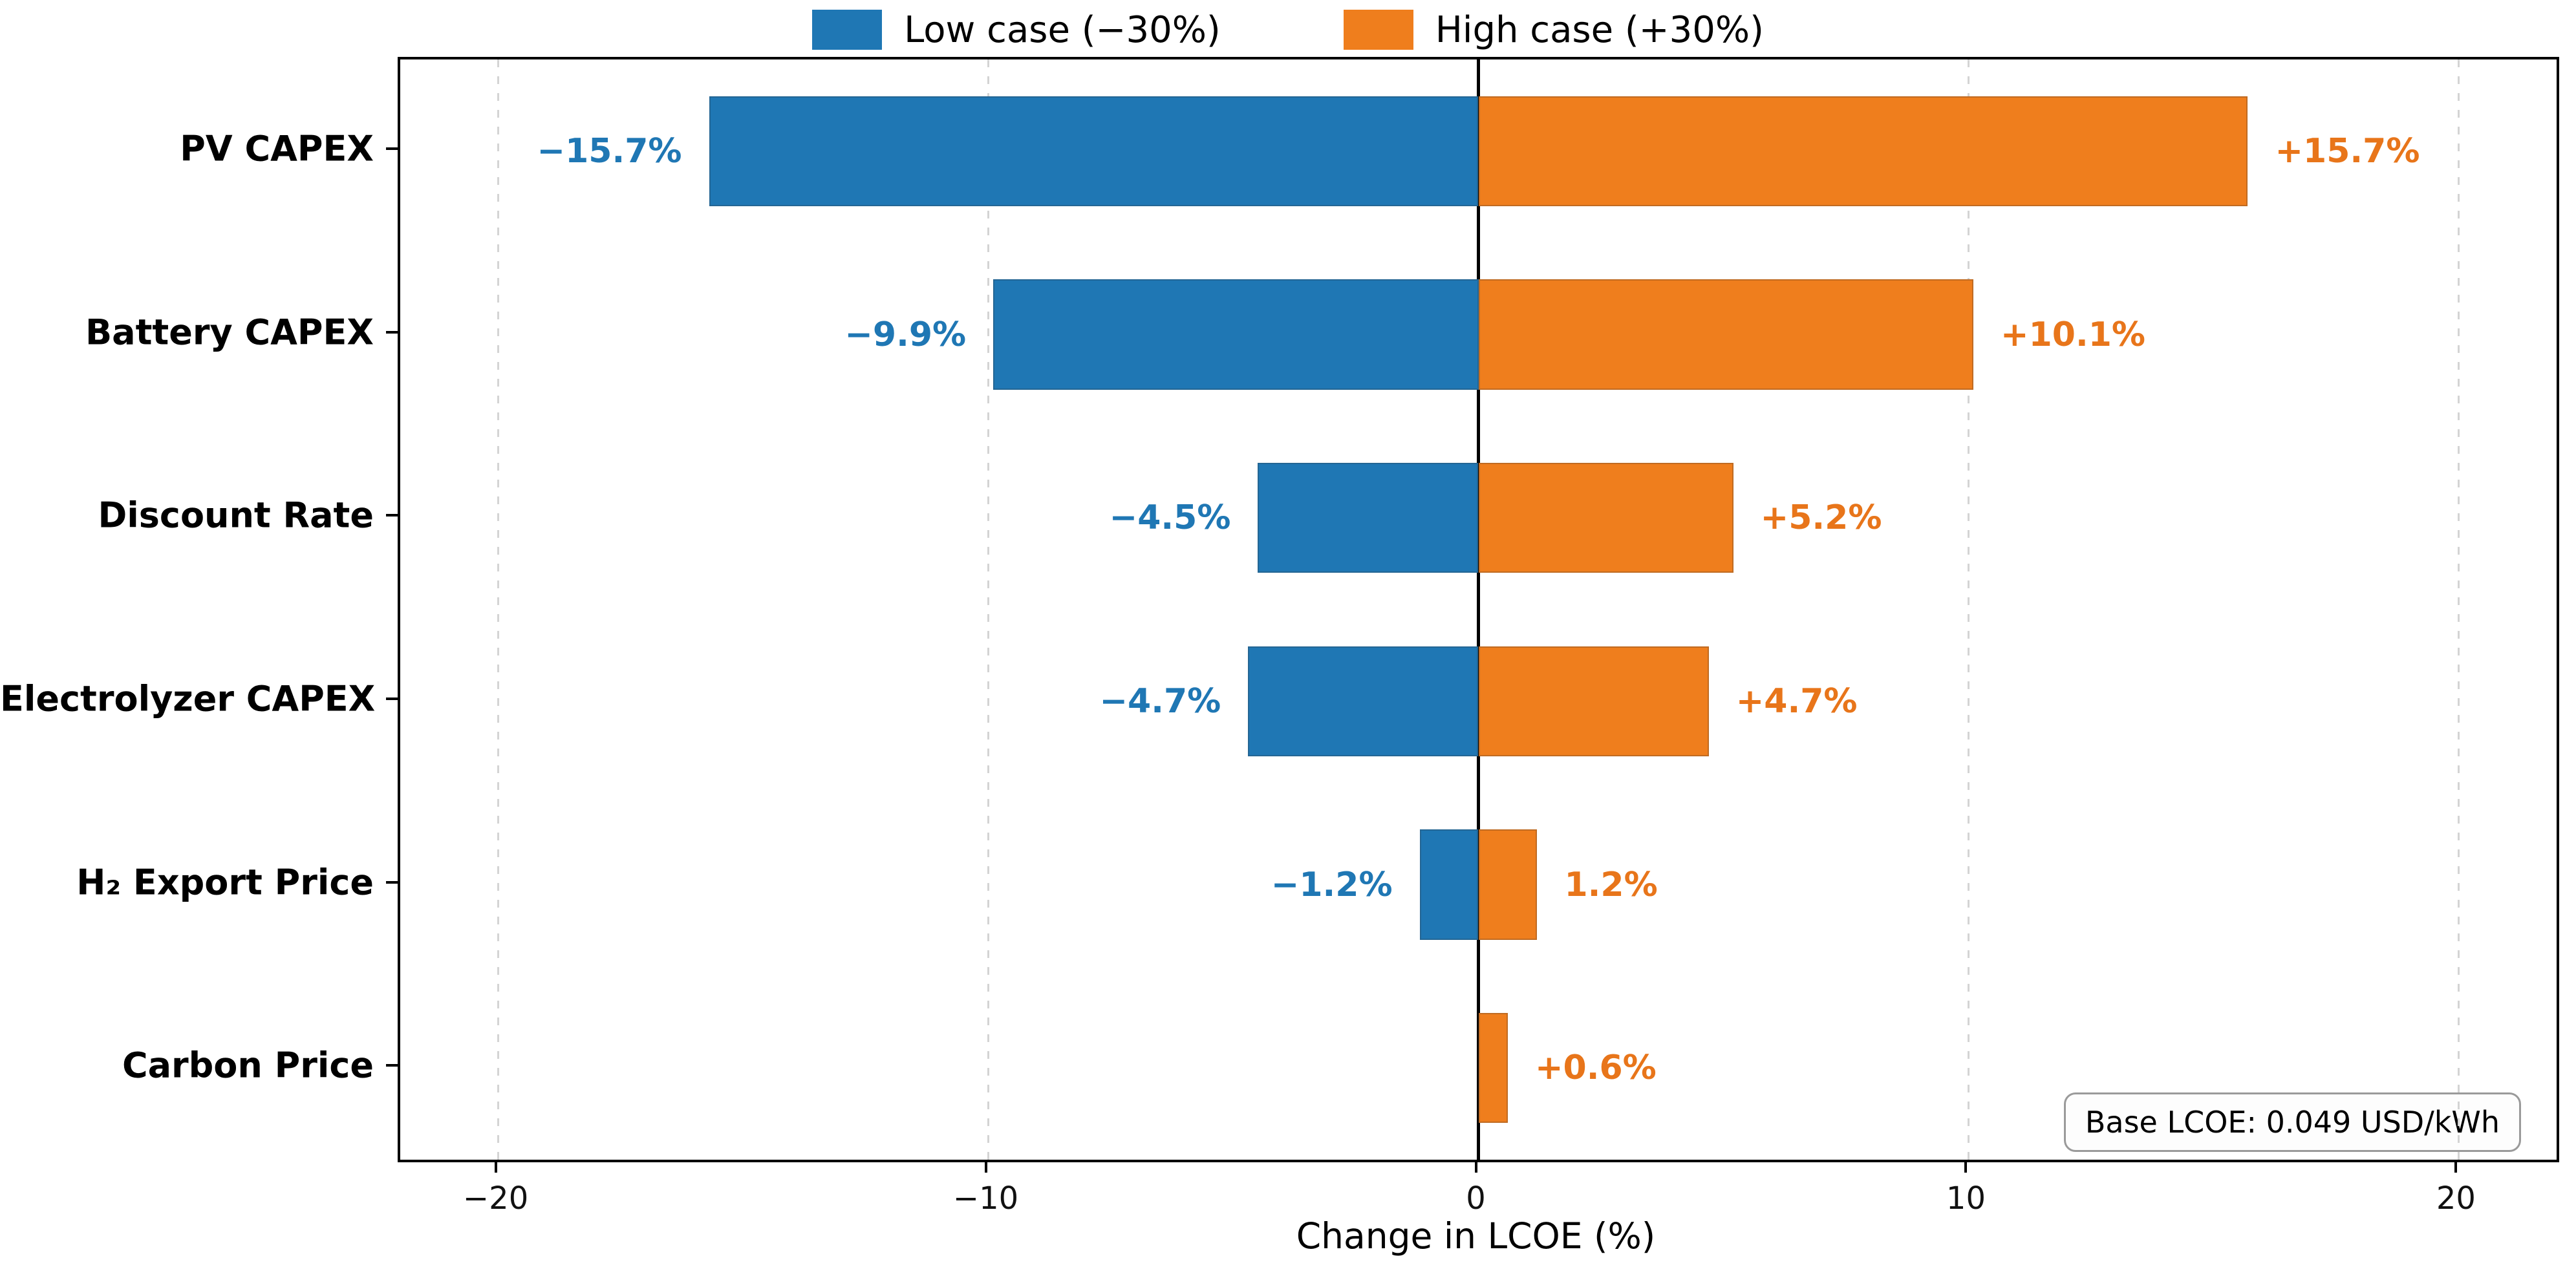 This screenshot has height=1267, width=2576. I want to click on legend-swatch-high, so click(1378, 30).